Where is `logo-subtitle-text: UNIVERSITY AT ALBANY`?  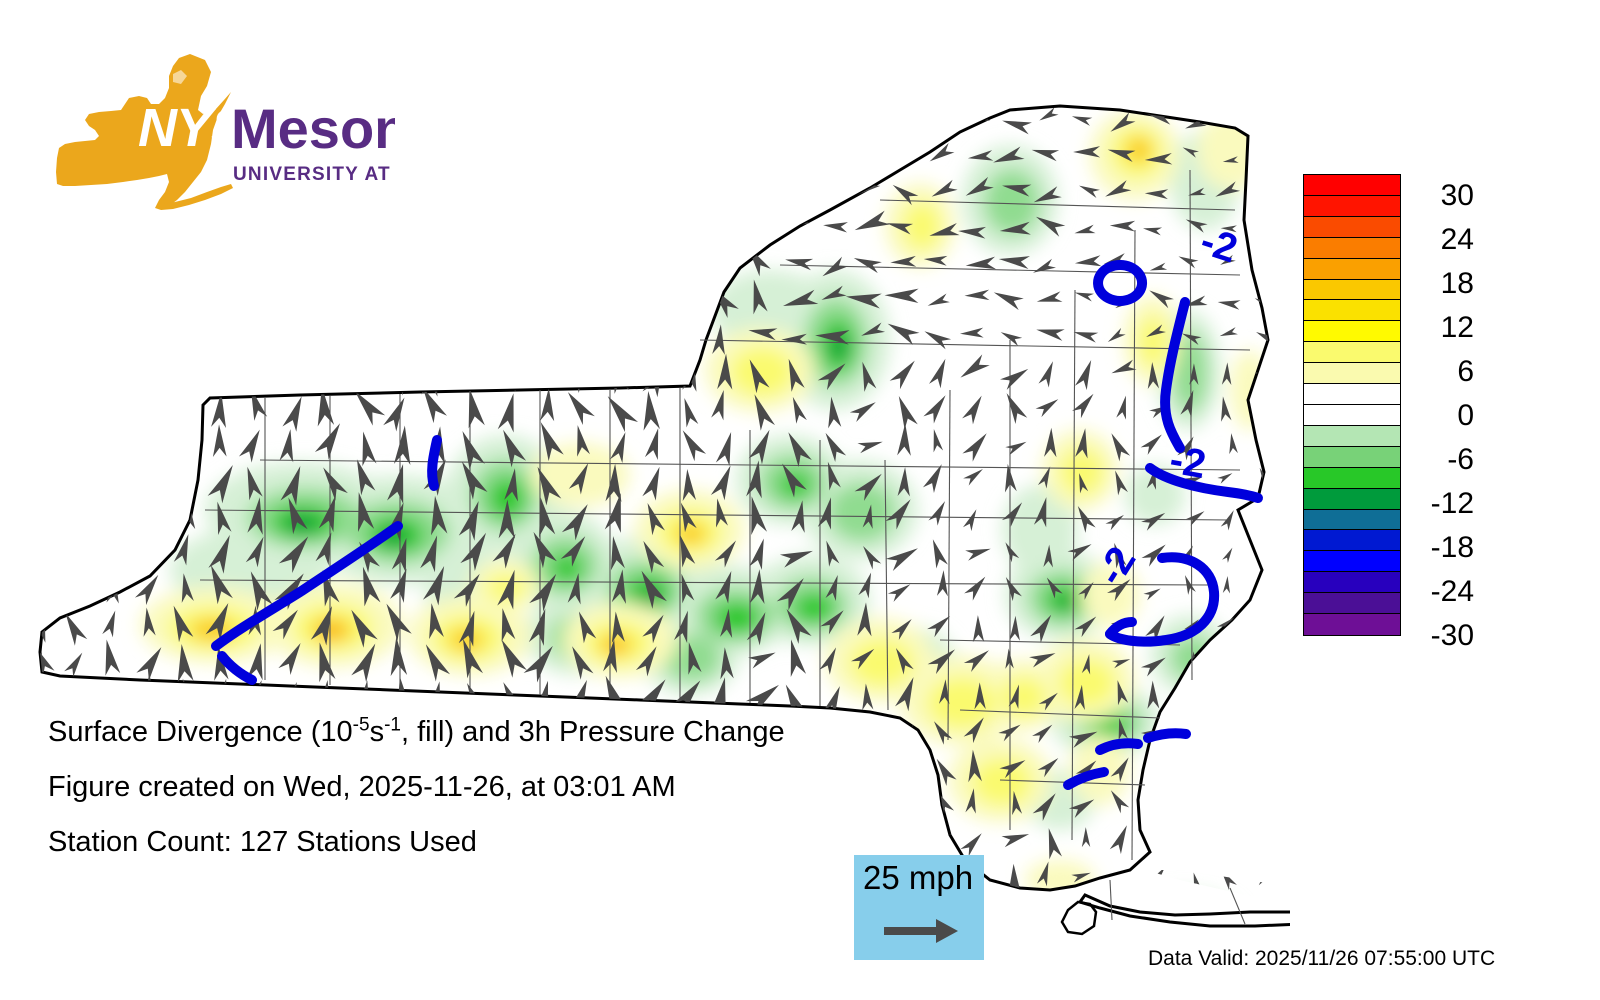 logo-subtitle-text: UNIVERSITY AT ALBANY is located at coordinates (314, 174).